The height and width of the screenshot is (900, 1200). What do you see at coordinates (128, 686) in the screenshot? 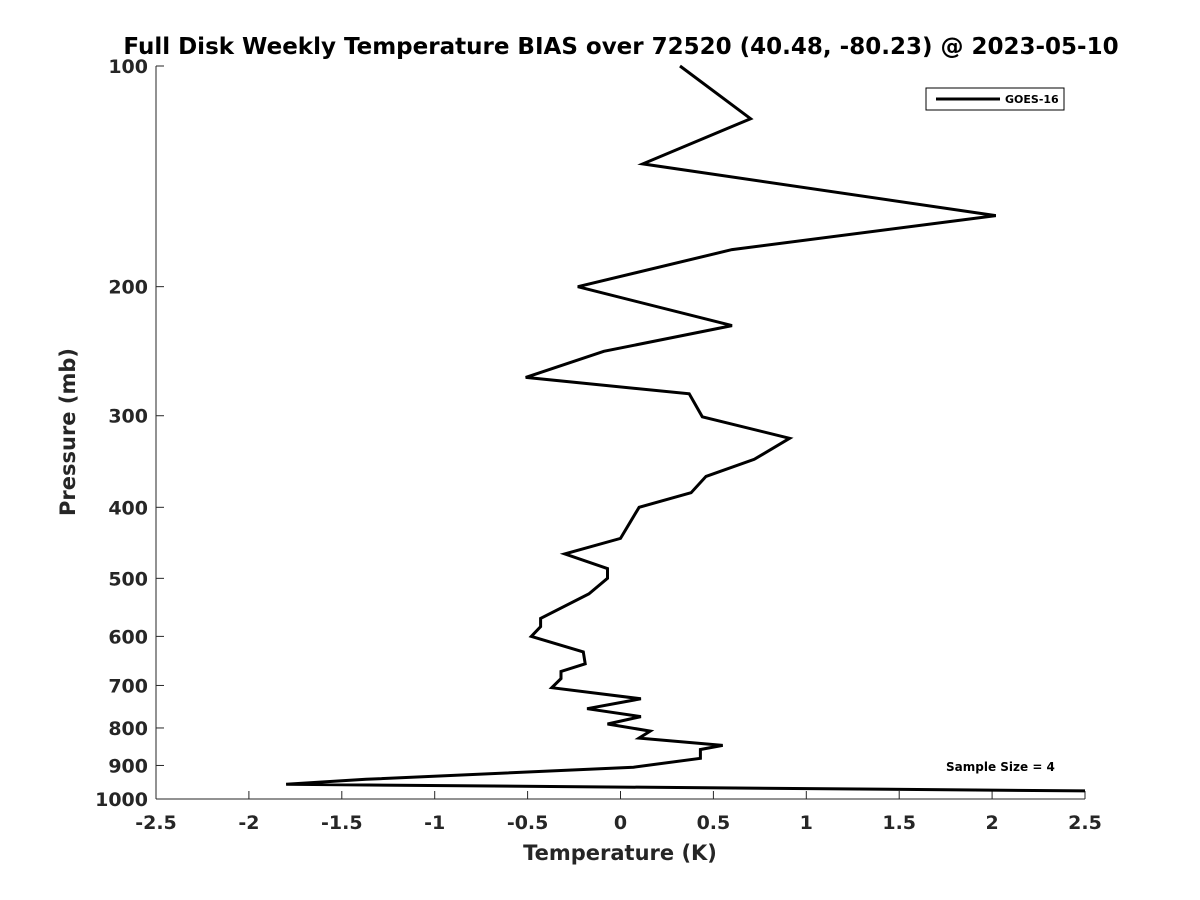
I see `y-tick-label: 700` at bounding box center [128, 686].